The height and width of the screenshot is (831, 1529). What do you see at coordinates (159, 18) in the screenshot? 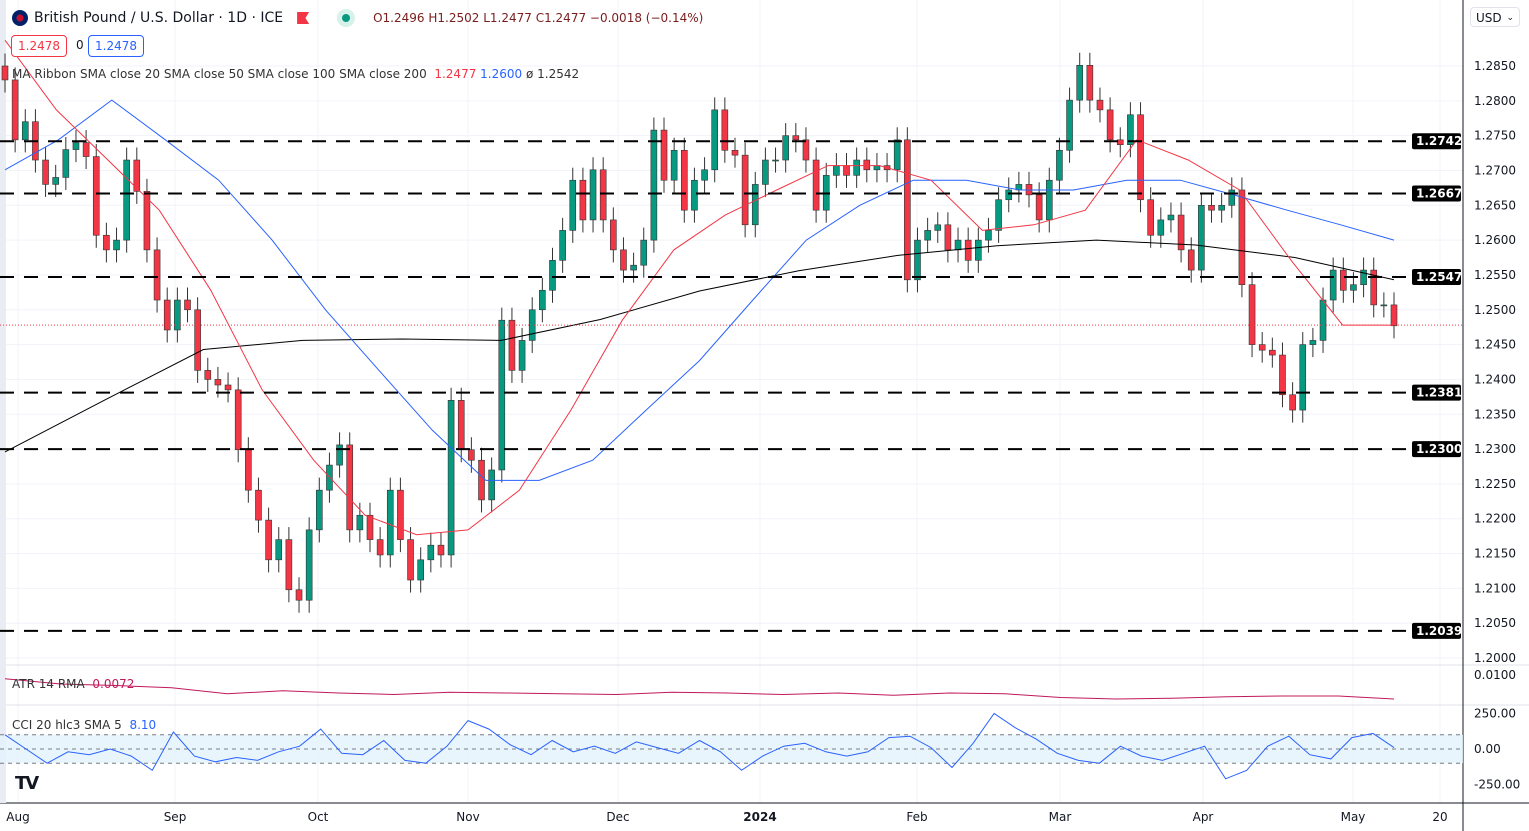
I see `symbol-title: British Pound / U.S. Dollar · 1D · ICE` at bounding box center [159, 18].